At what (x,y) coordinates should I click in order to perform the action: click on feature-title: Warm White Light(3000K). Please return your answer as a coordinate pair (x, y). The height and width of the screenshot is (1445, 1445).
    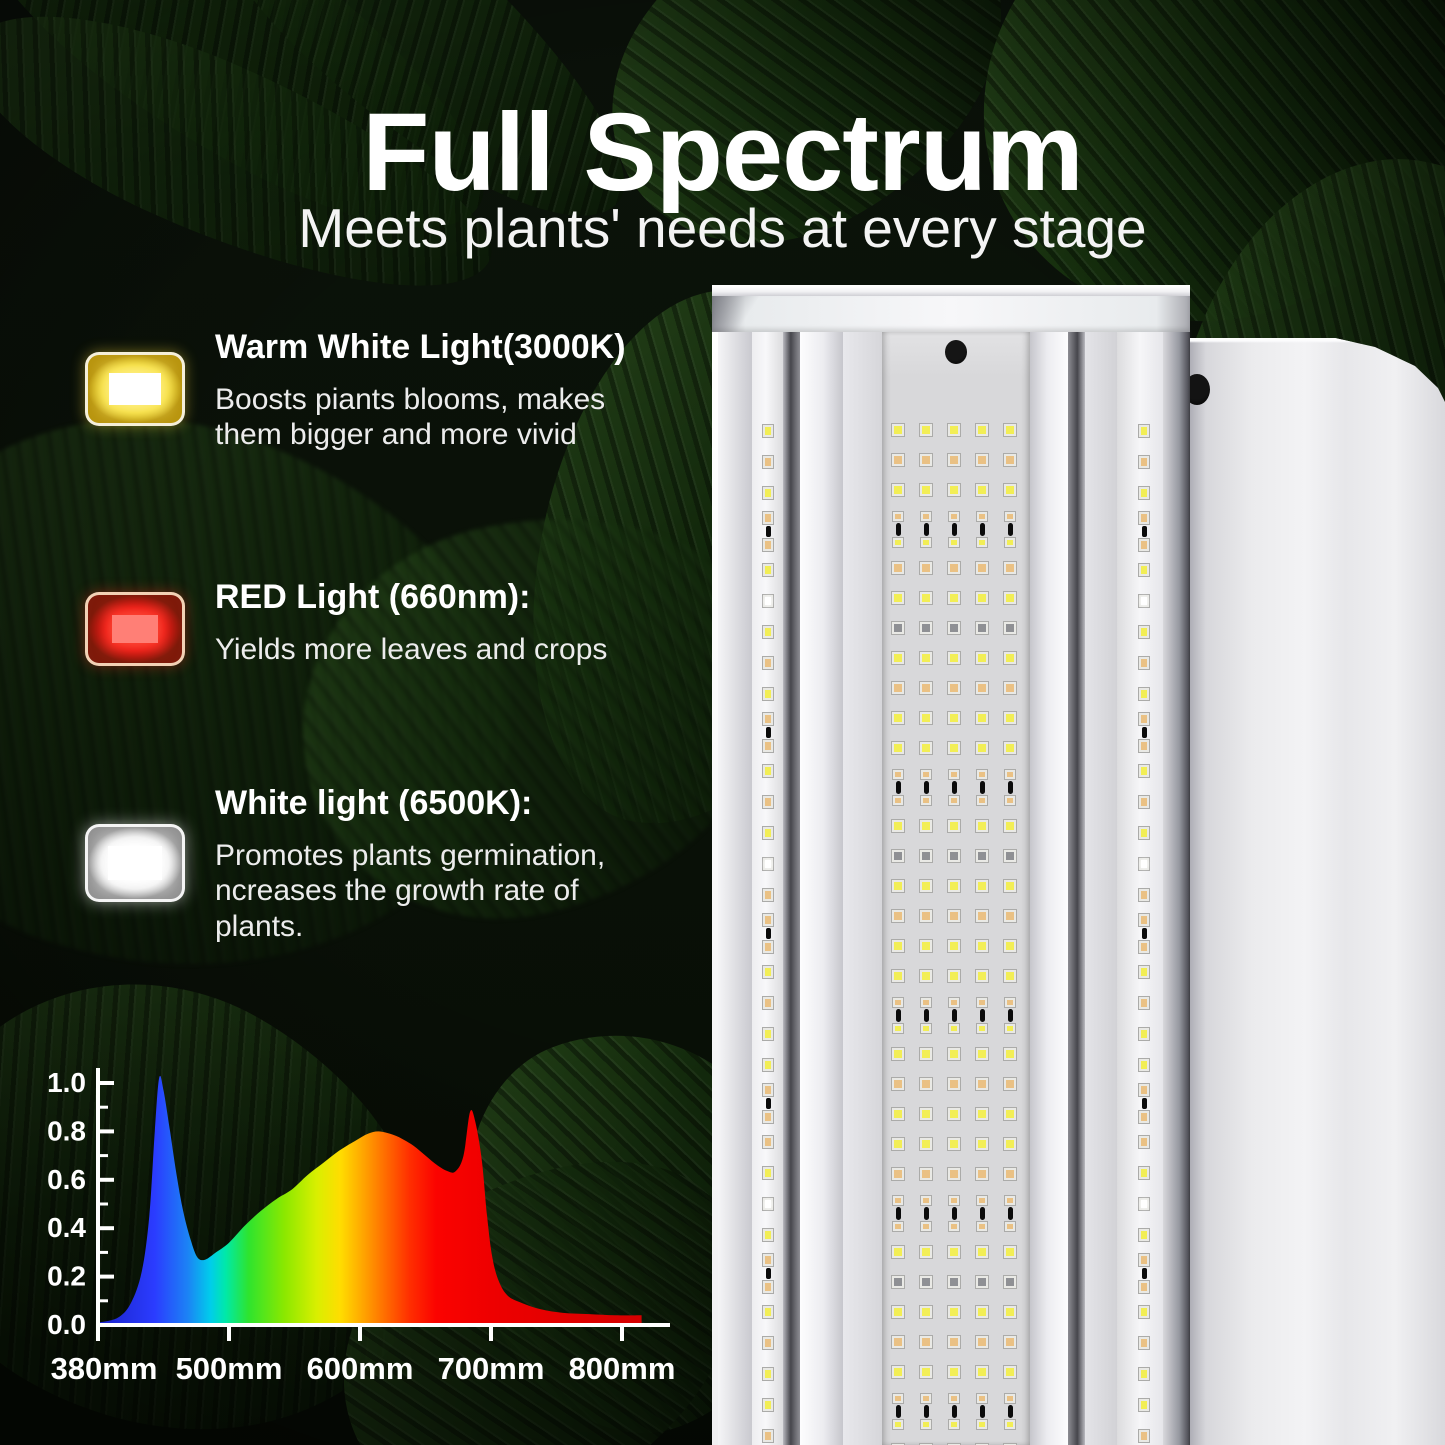
    Looking at the image, I should click on (420, 347).